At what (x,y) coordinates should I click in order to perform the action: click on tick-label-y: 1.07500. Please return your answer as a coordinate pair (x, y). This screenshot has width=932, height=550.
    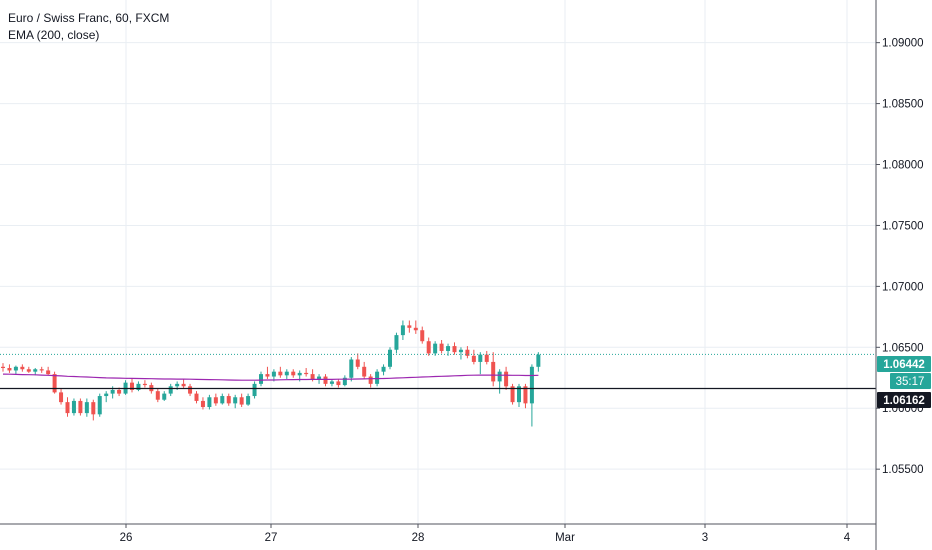
    Looking at the image, I should click on (903, 226).